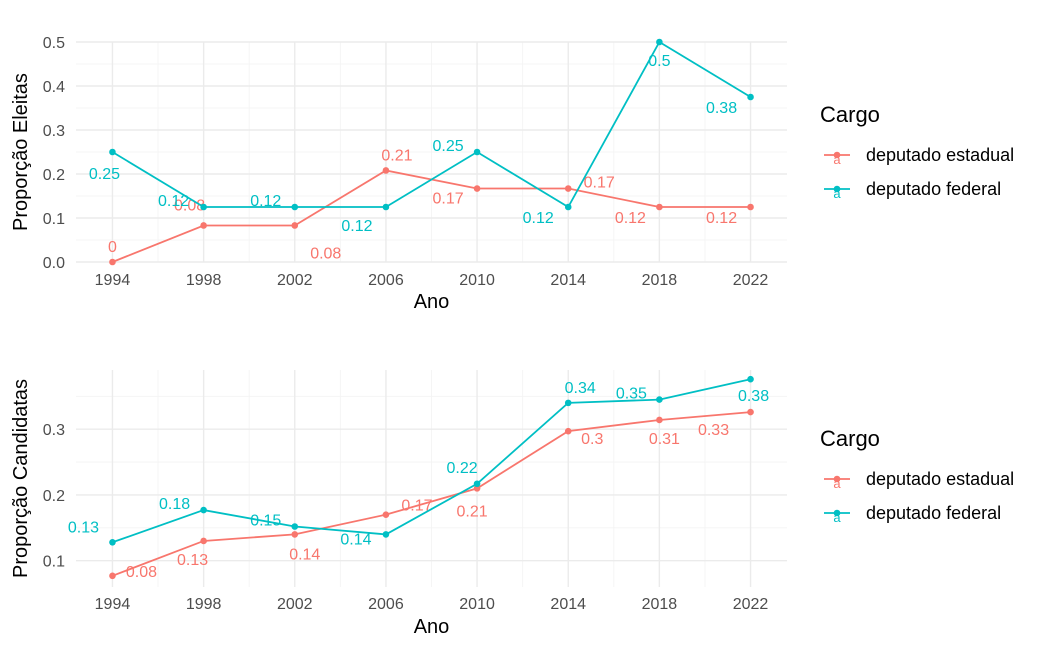  I want to click on legend-item: a deputado estadual, so click(919, 480).